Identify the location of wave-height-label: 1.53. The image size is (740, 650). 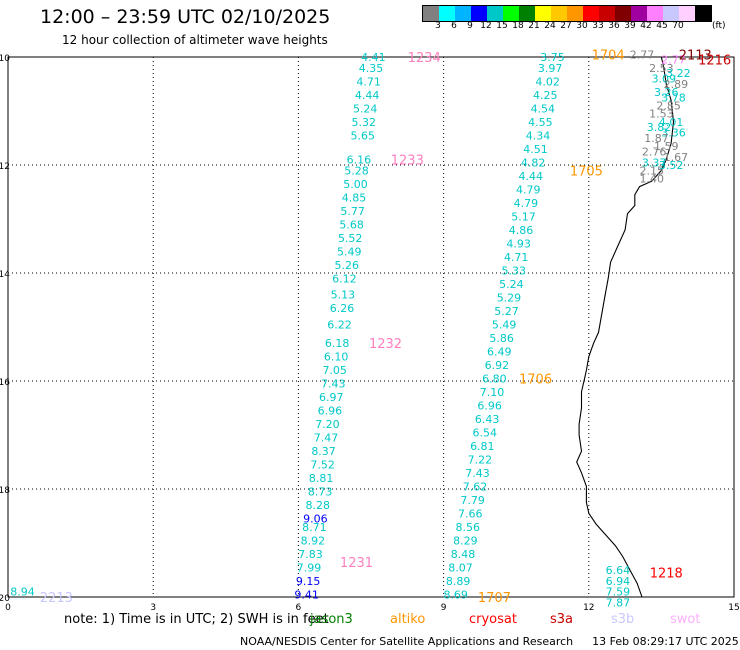
(661, 114).